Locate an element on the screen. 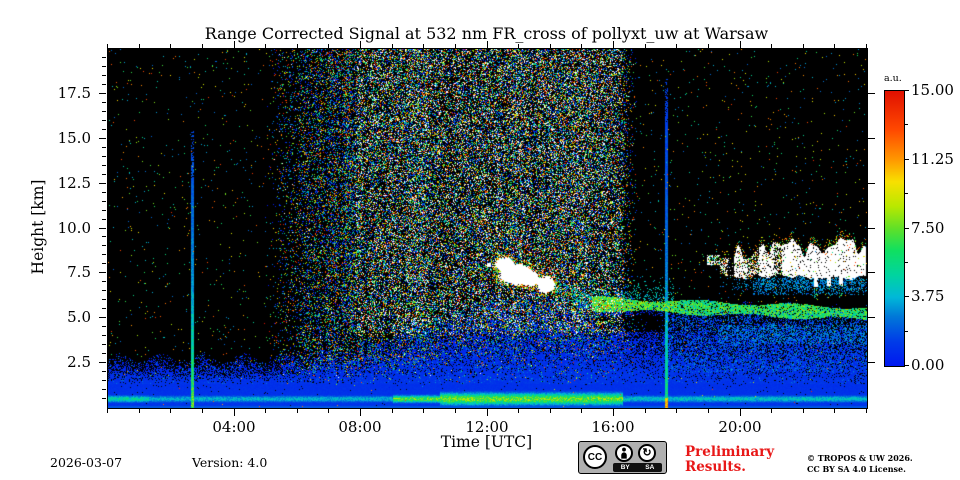  preliminary-results-note: Preliminary Results. is located at coordinates (729, 460).